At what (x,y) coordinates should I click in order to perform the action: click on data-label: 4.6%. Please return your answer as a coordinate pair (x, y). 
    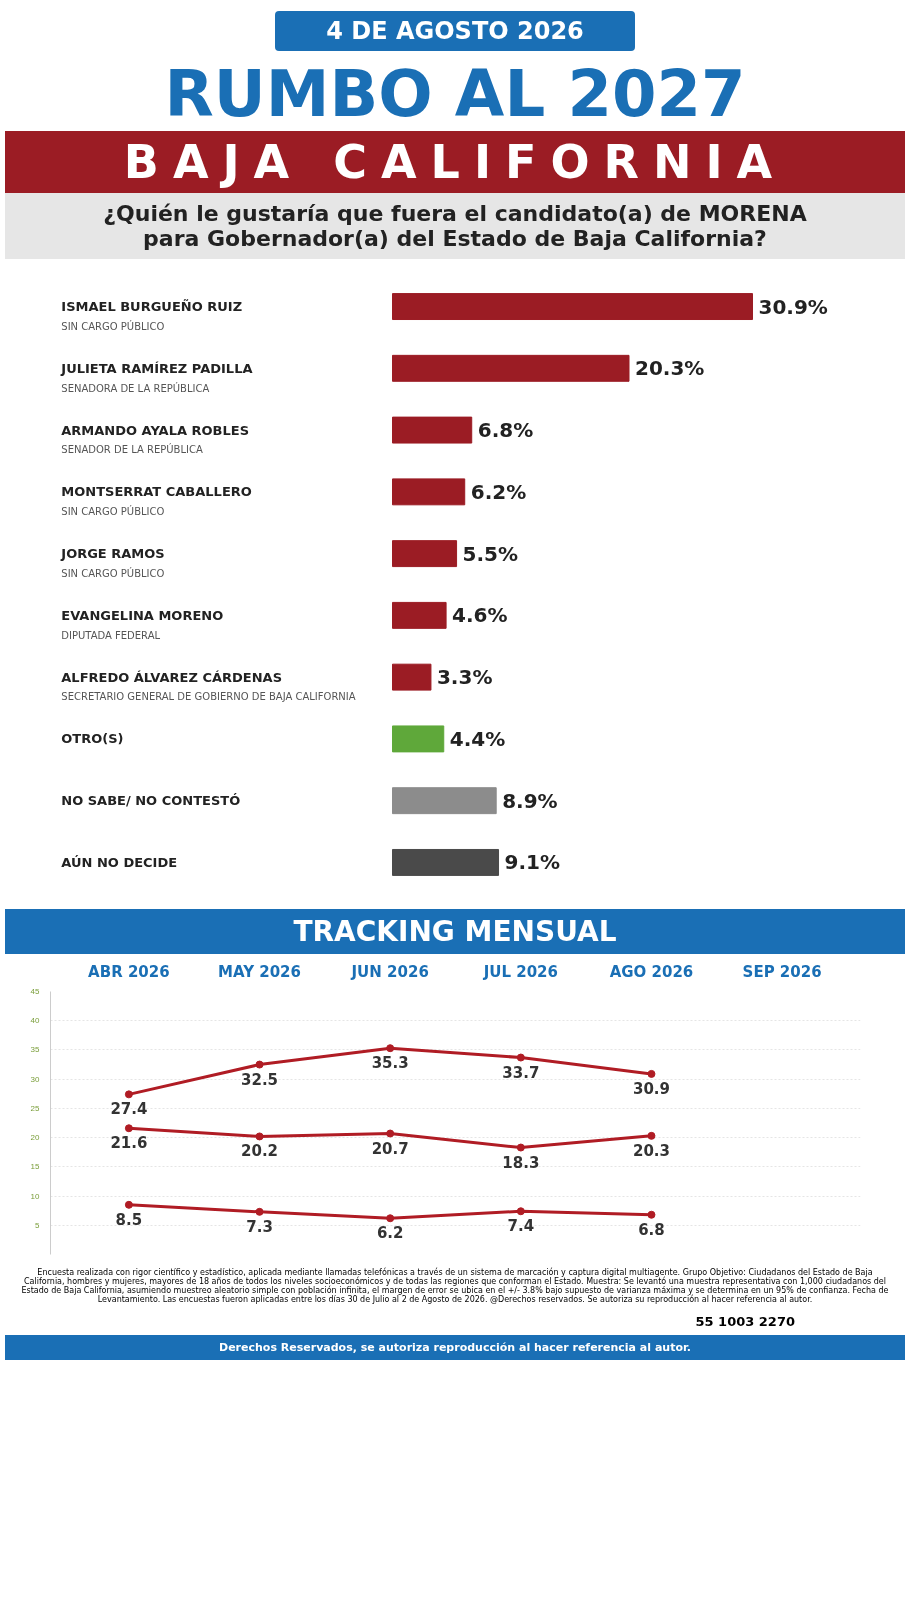
    Looking at the image, I should click on (480, 615).